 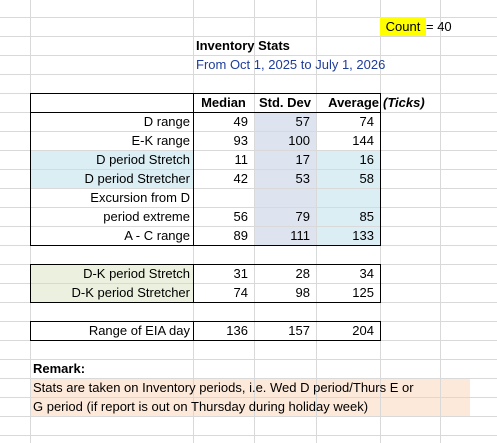 I want to click on cell-value: 16, so click(x=366, y=159).